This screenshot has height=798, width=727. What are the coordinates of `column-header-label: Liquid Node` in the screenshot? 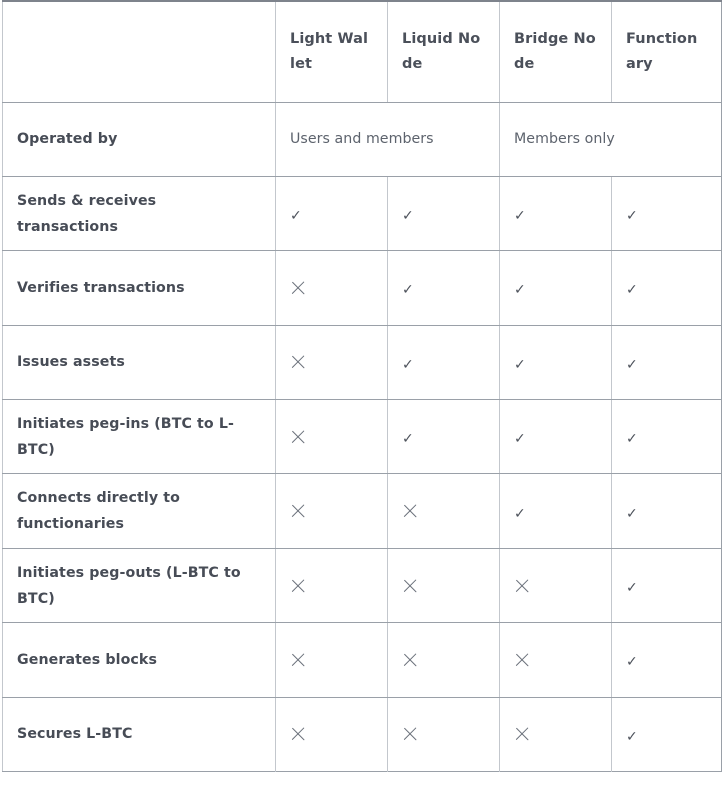 It's located at (441, 51).